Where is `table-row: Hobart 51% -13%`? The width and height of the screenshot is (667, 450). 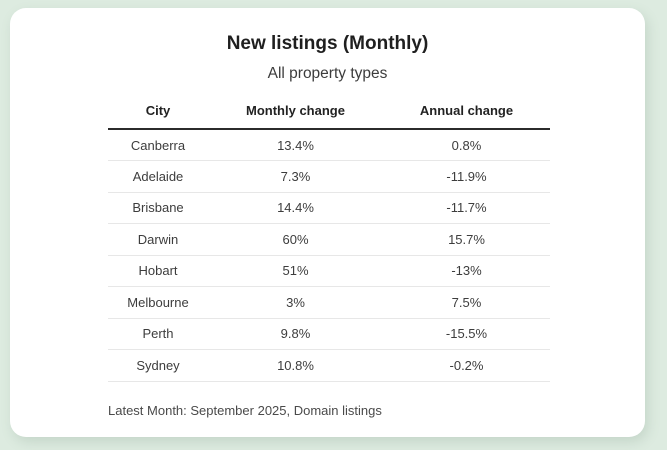
table-row: Hobart 51% -13% is located at coordinates (329, 271).